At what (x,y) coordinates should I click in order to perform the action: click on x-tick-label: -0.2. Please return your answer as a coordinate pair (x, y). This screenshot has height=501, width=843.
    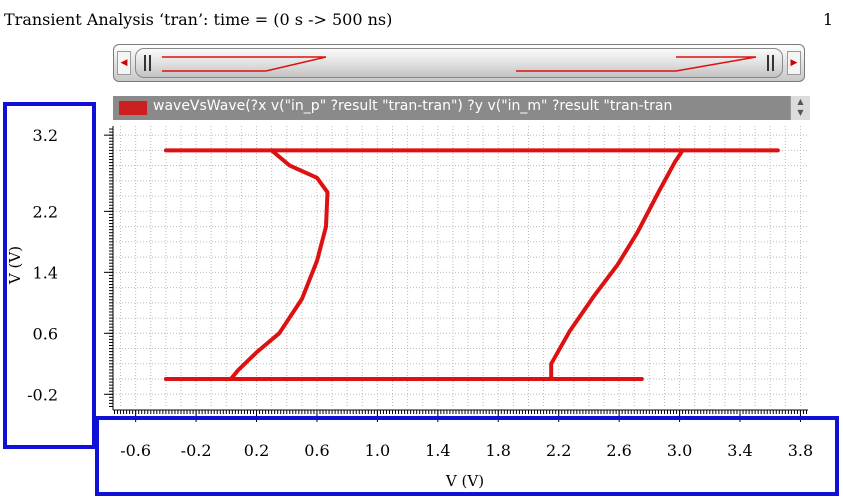
    Looking at the image, I should click on (196, 450).